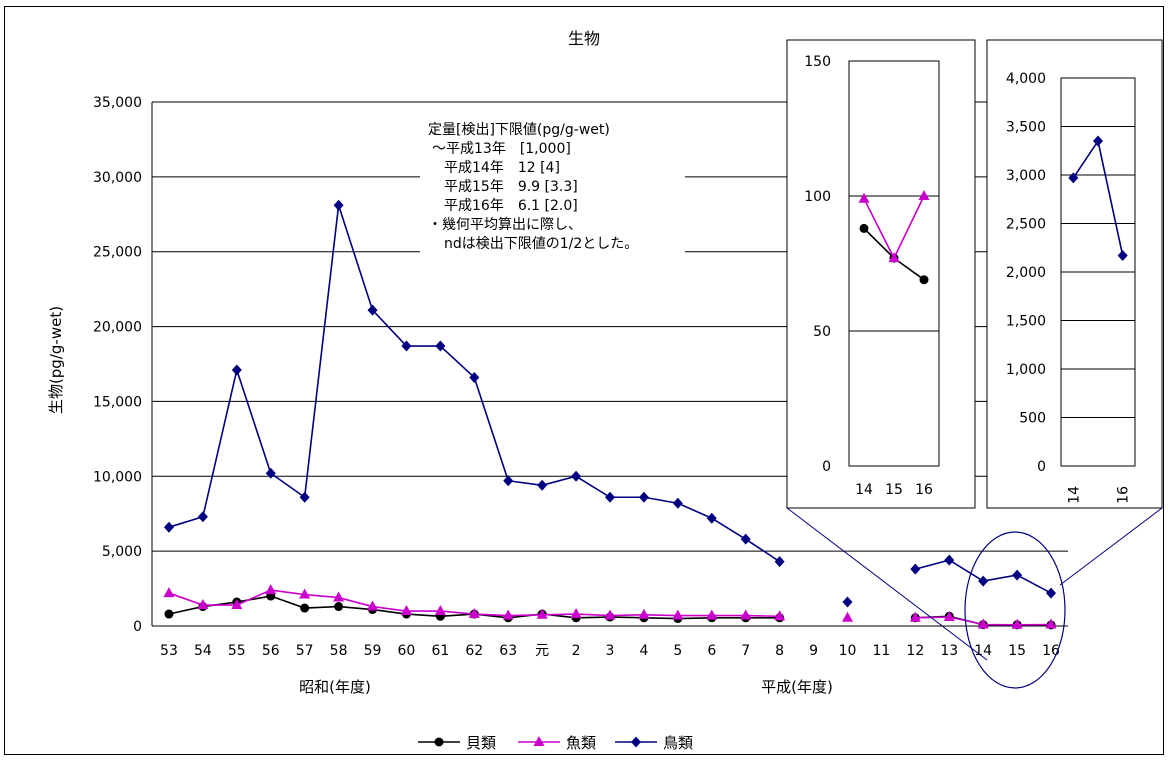  I want to click on inset-2-y-tick-label: 3,500, so click(1026, 128).